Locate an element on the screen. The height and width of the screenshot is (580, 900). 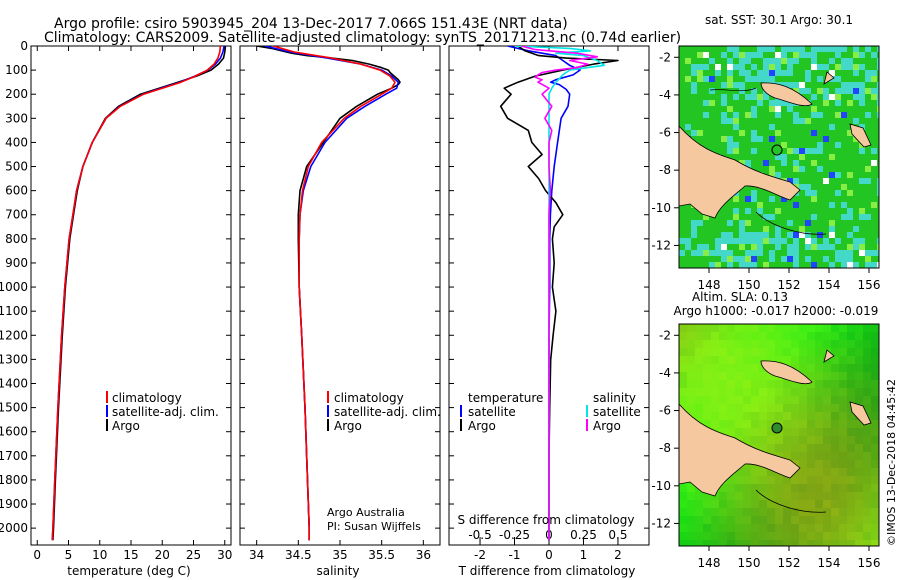
difference-series is located at coordinates (559, 293).